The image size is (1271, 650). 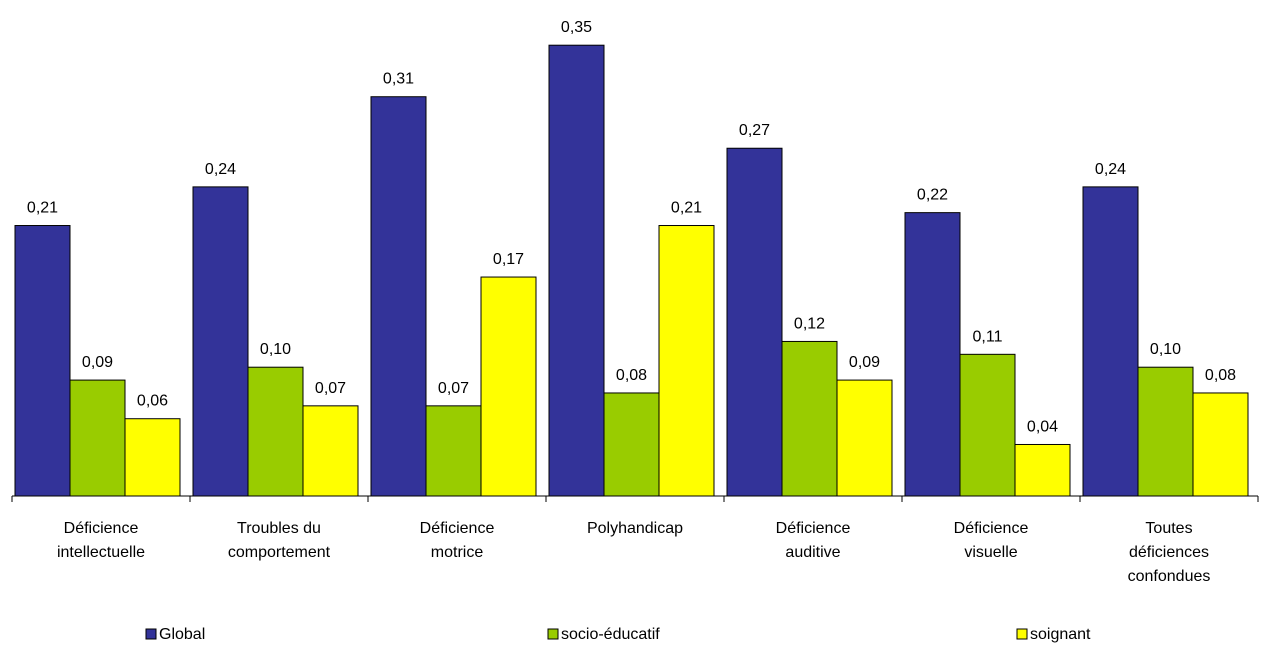 I want to click on value-label: 0,06, so click(x=152, y=401).